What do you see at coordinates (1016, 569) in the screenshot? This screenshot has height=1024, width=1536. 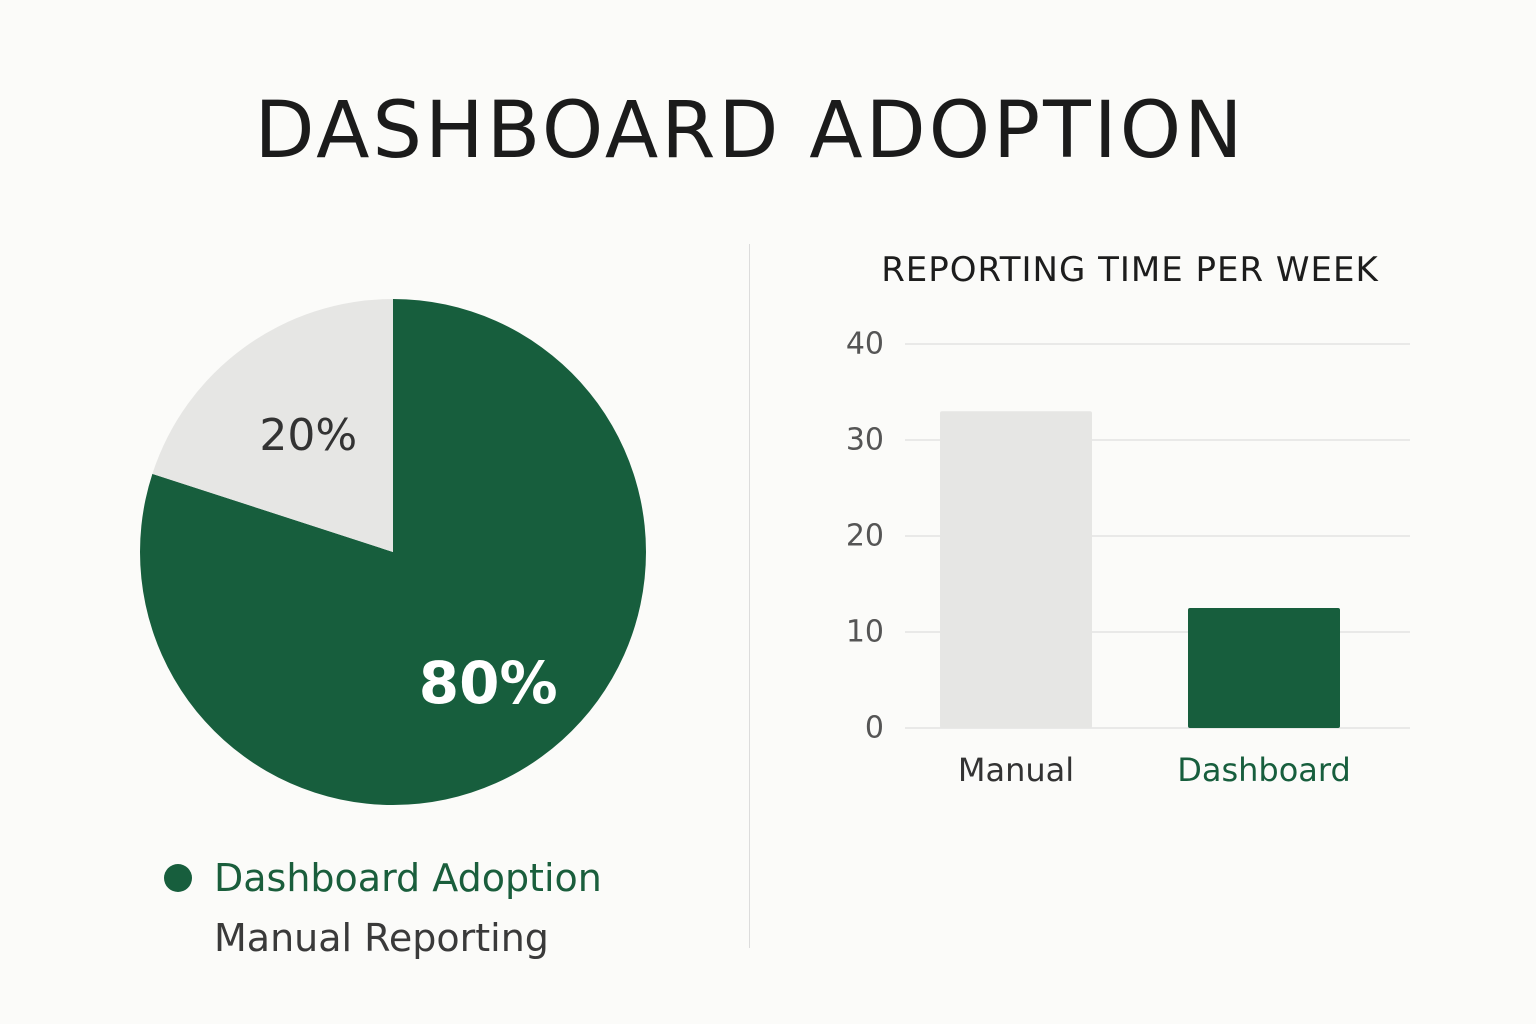 I see `bar-manual` at bounding box center [1016, 569].